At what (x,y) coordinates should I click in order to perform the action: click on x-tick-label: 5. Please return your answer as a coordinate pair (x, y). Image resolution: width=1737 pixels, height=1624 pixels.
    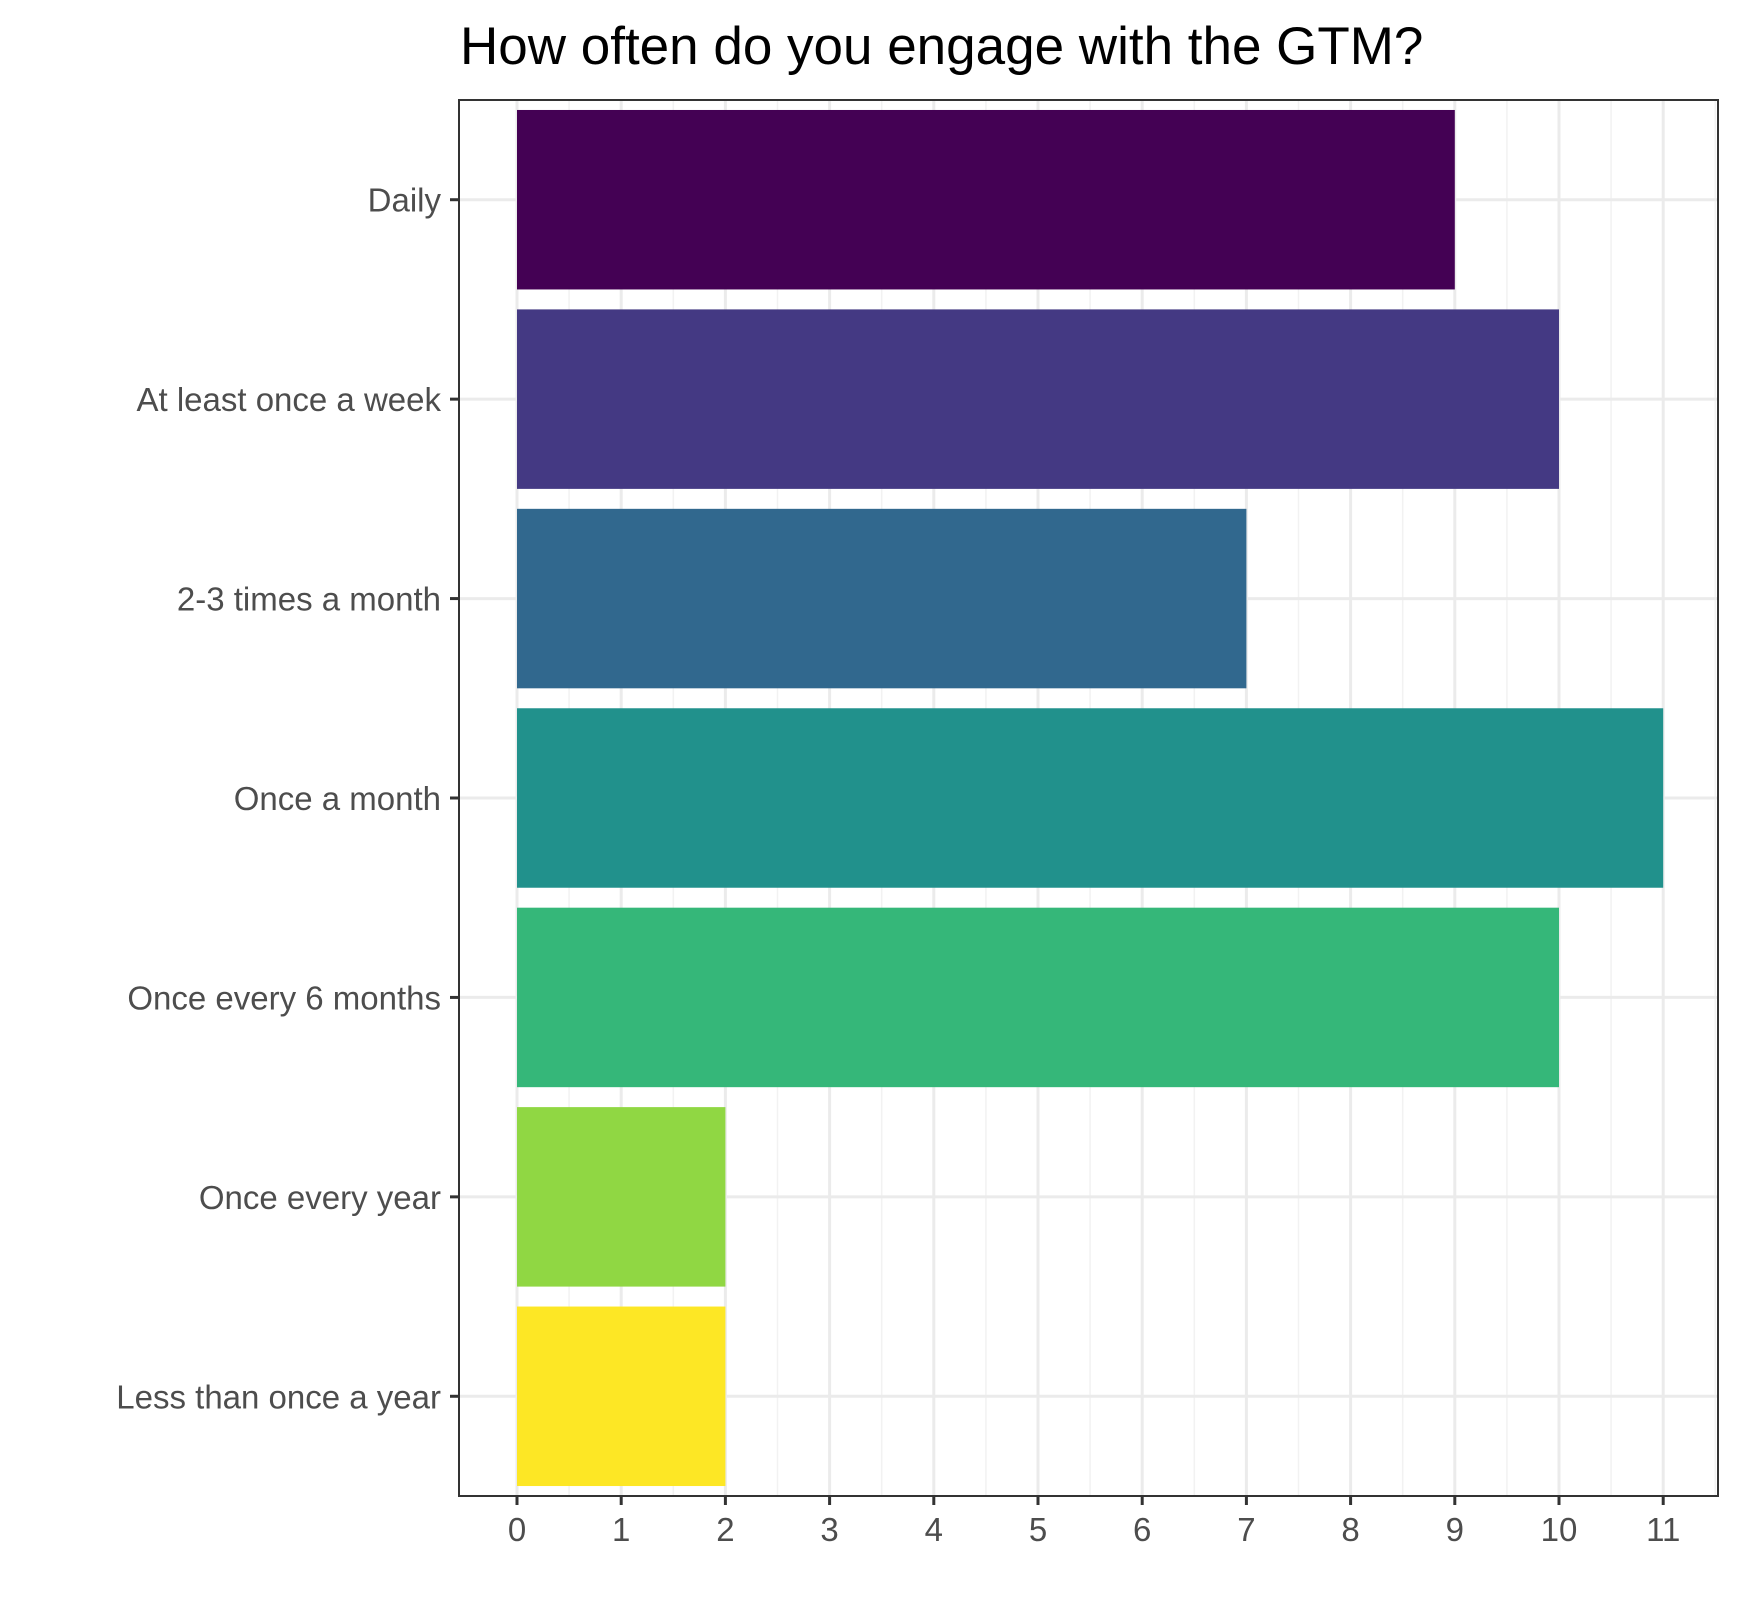
    Looking at the image, I should click on (1038, 1529).